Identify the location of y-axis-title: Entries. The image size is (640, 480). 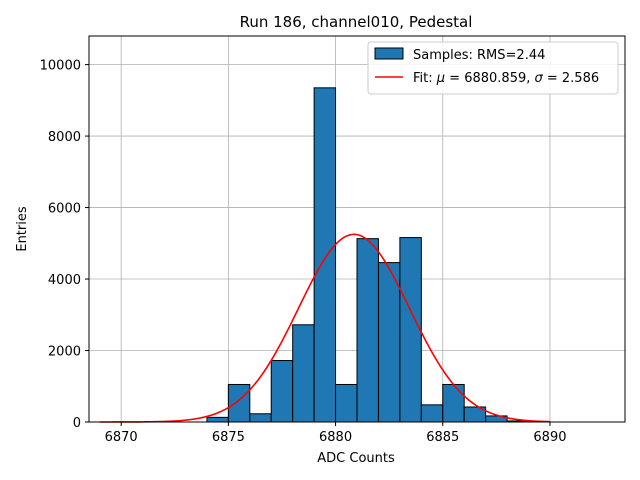
(22, 229).